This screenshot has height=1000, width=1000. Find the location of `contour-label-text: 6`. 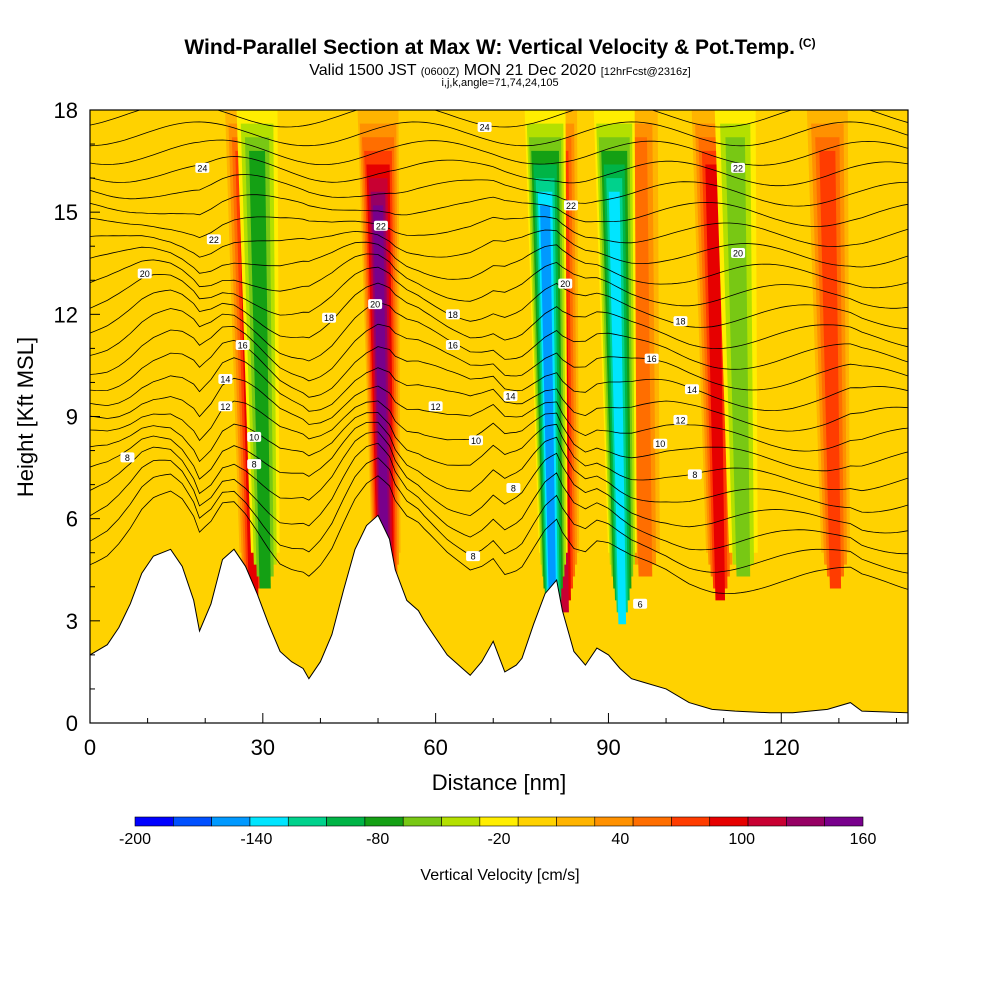

contour-label-text: 6 is located at coordinates (640, 604).